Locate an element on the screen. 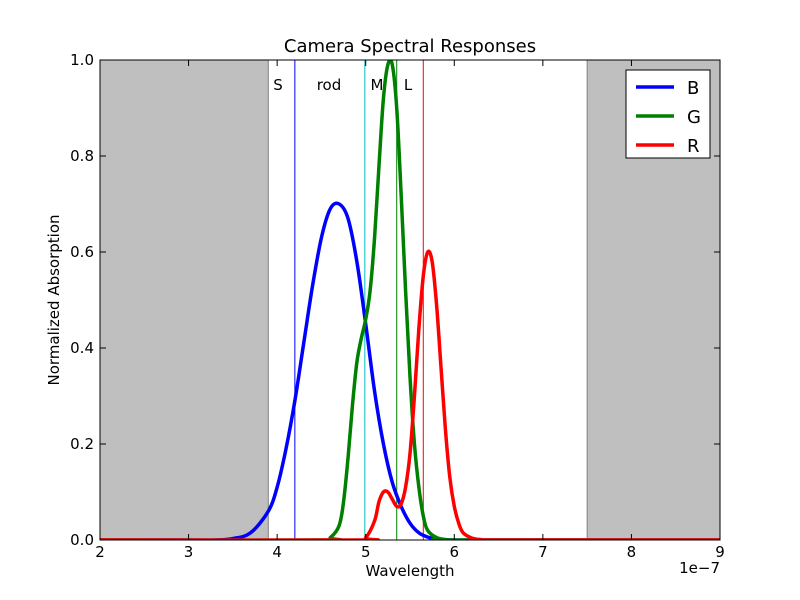  x-tick-label: 4 is located at coordinates (277, 552).